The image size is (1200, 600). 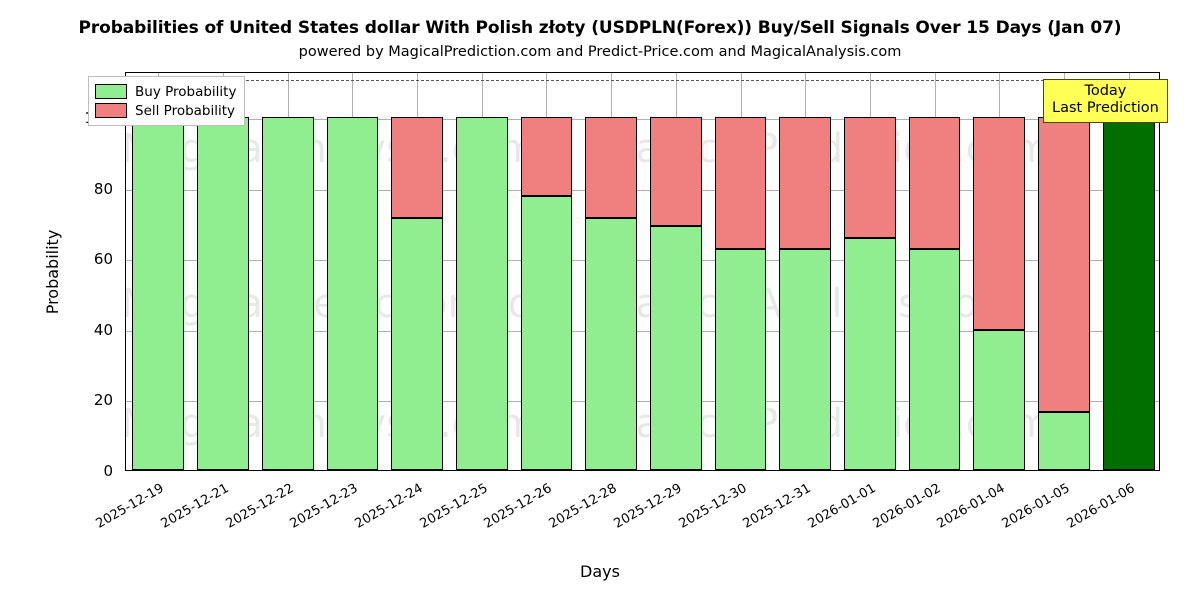 I want to click on x-tick-label: 2025-12-31, so click(x=777, y=506).